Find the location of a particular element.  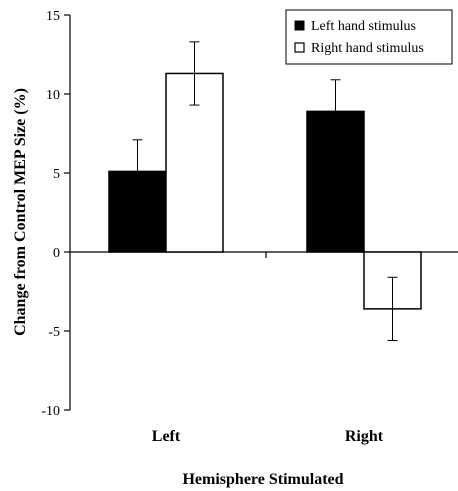

legend: Left hand stimulus Right hand stimulus is located at coordinates (369, 37).